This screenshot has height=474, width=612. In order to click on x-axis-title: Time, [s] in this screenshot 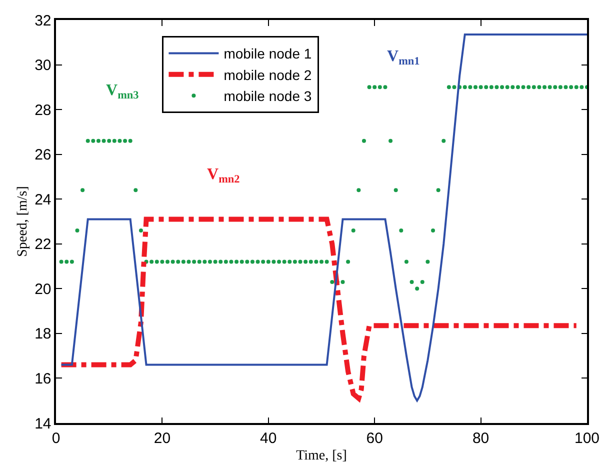, I will do `click(321, 456)`.